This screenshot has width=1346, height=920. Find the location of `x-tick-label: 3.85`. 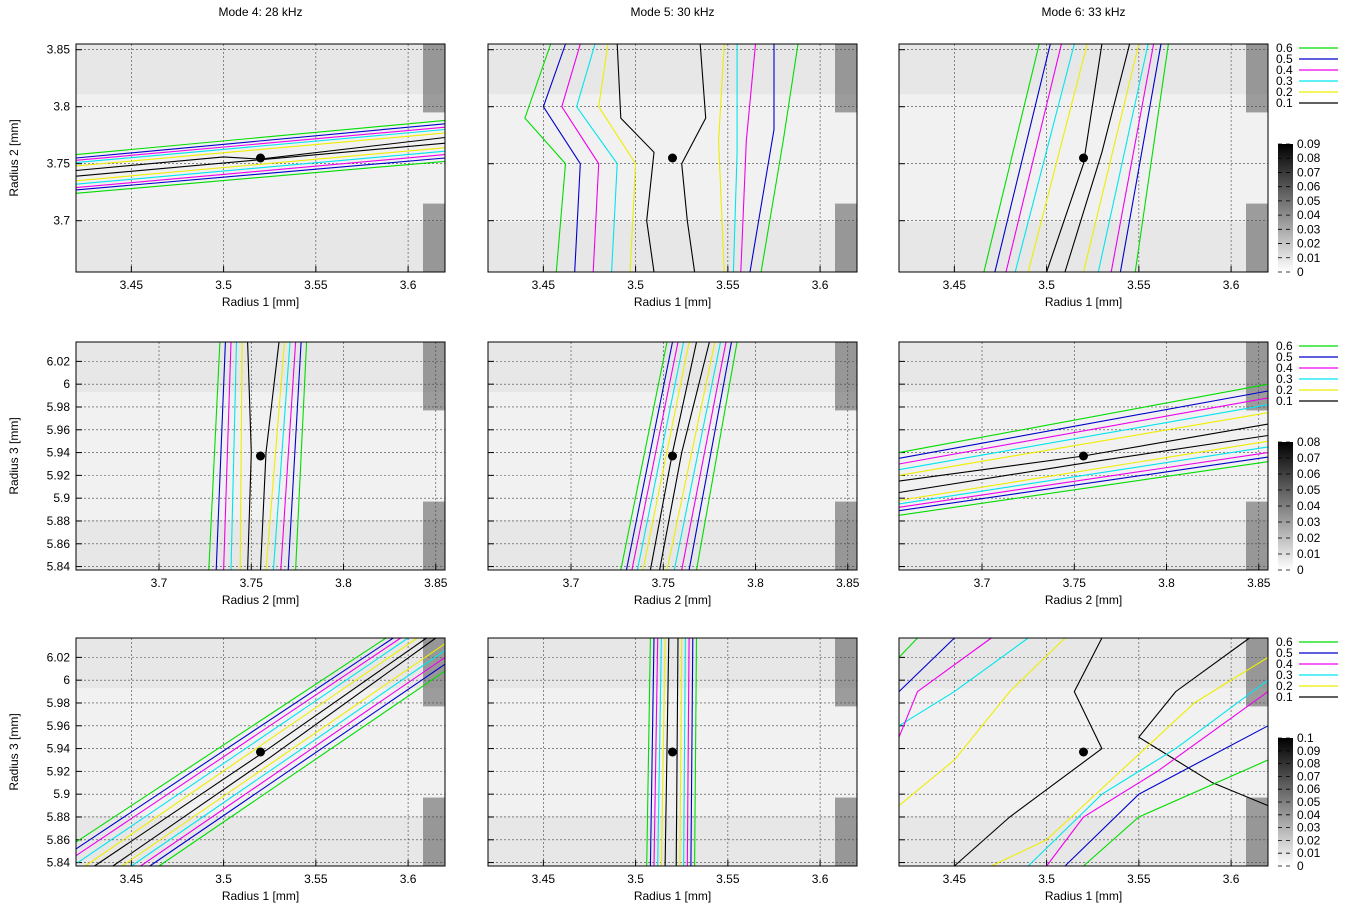

x-tick-label: 3.85 is located at coordinates (1259, 583).